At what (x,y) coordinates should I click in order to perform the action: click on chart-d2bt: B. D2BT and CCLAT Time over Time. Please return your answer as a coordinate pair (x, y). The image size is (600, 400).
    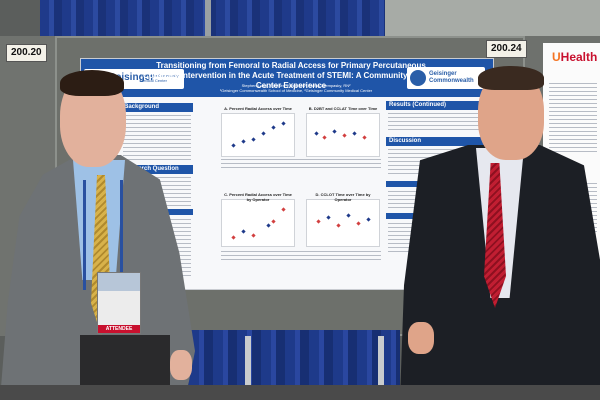
    Looking at the image, I should click on (343, 131).